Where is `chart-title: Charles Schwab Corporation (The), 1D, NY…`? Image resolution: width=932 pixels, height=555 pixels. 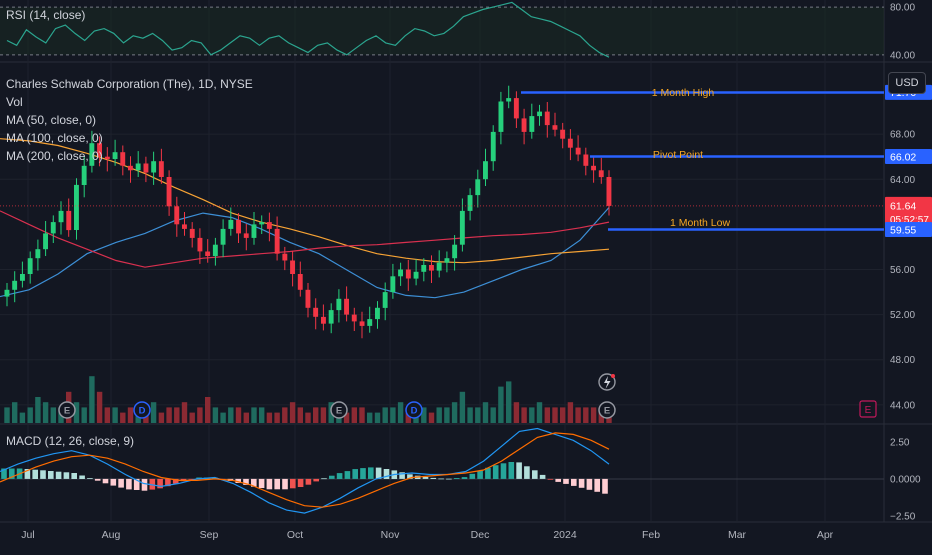 chart-title: Charles Schwab Corporation (The), 1D, NY… is located at coordinates (129, 84).